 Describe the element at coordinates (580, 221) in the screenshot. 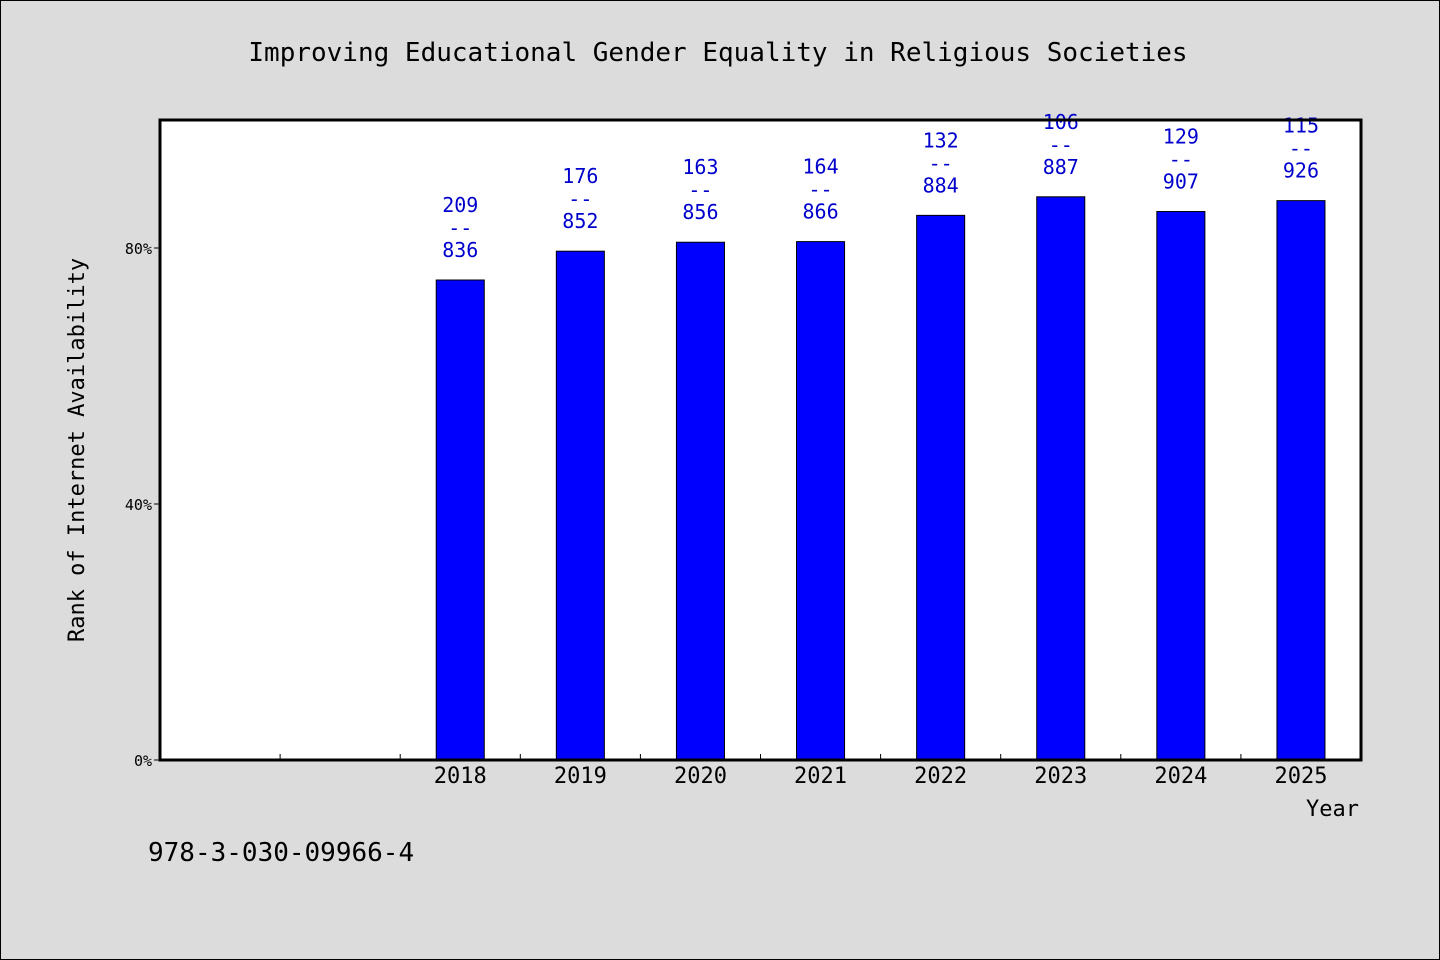

I see `bar-label-bottom: 852` at that location.